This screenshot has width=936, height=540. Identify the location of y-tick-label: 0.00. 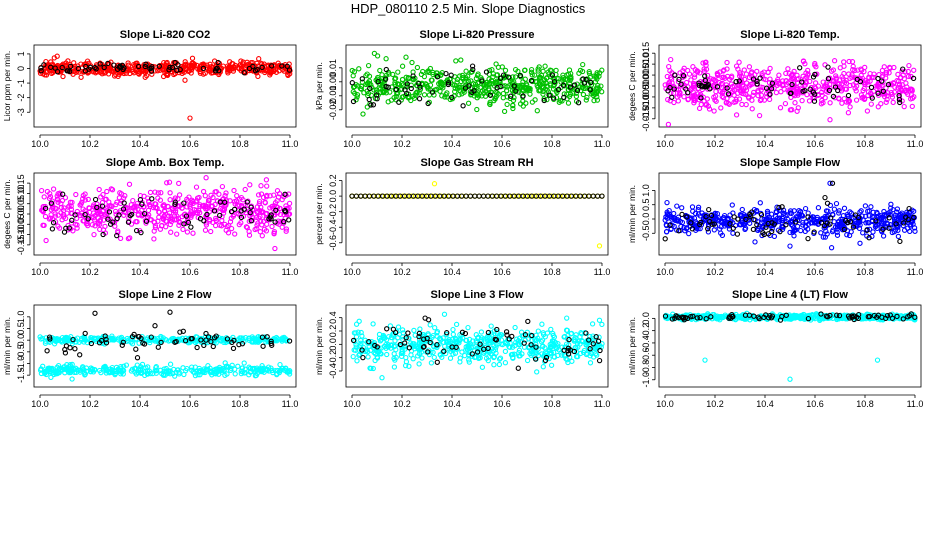
(21, 214).